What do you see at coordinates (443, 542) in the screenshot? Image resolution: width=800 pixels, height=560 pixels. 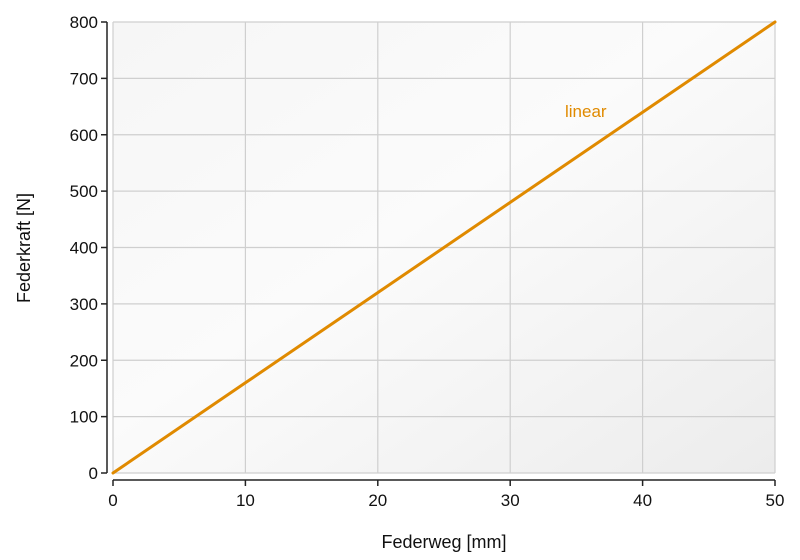 I see `x-axis-title: Federweg [mm]` at bounding box center [443, 542].